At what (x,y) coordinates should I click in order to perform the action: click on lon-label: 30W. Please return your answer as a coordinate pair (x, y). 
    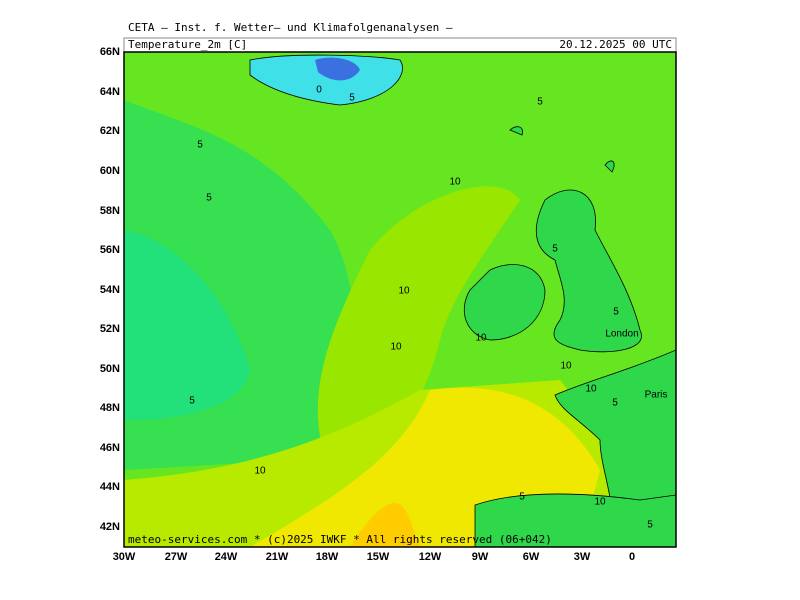
    Looking at the image, I should click on (124, 557).